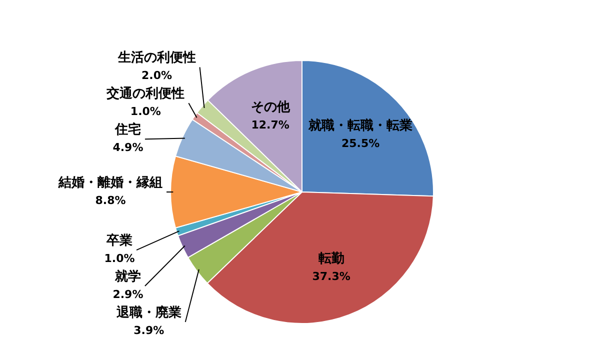 This screenshot has width=606, height=361. I want to click on slice-label: 卒業, so click(119, 240).